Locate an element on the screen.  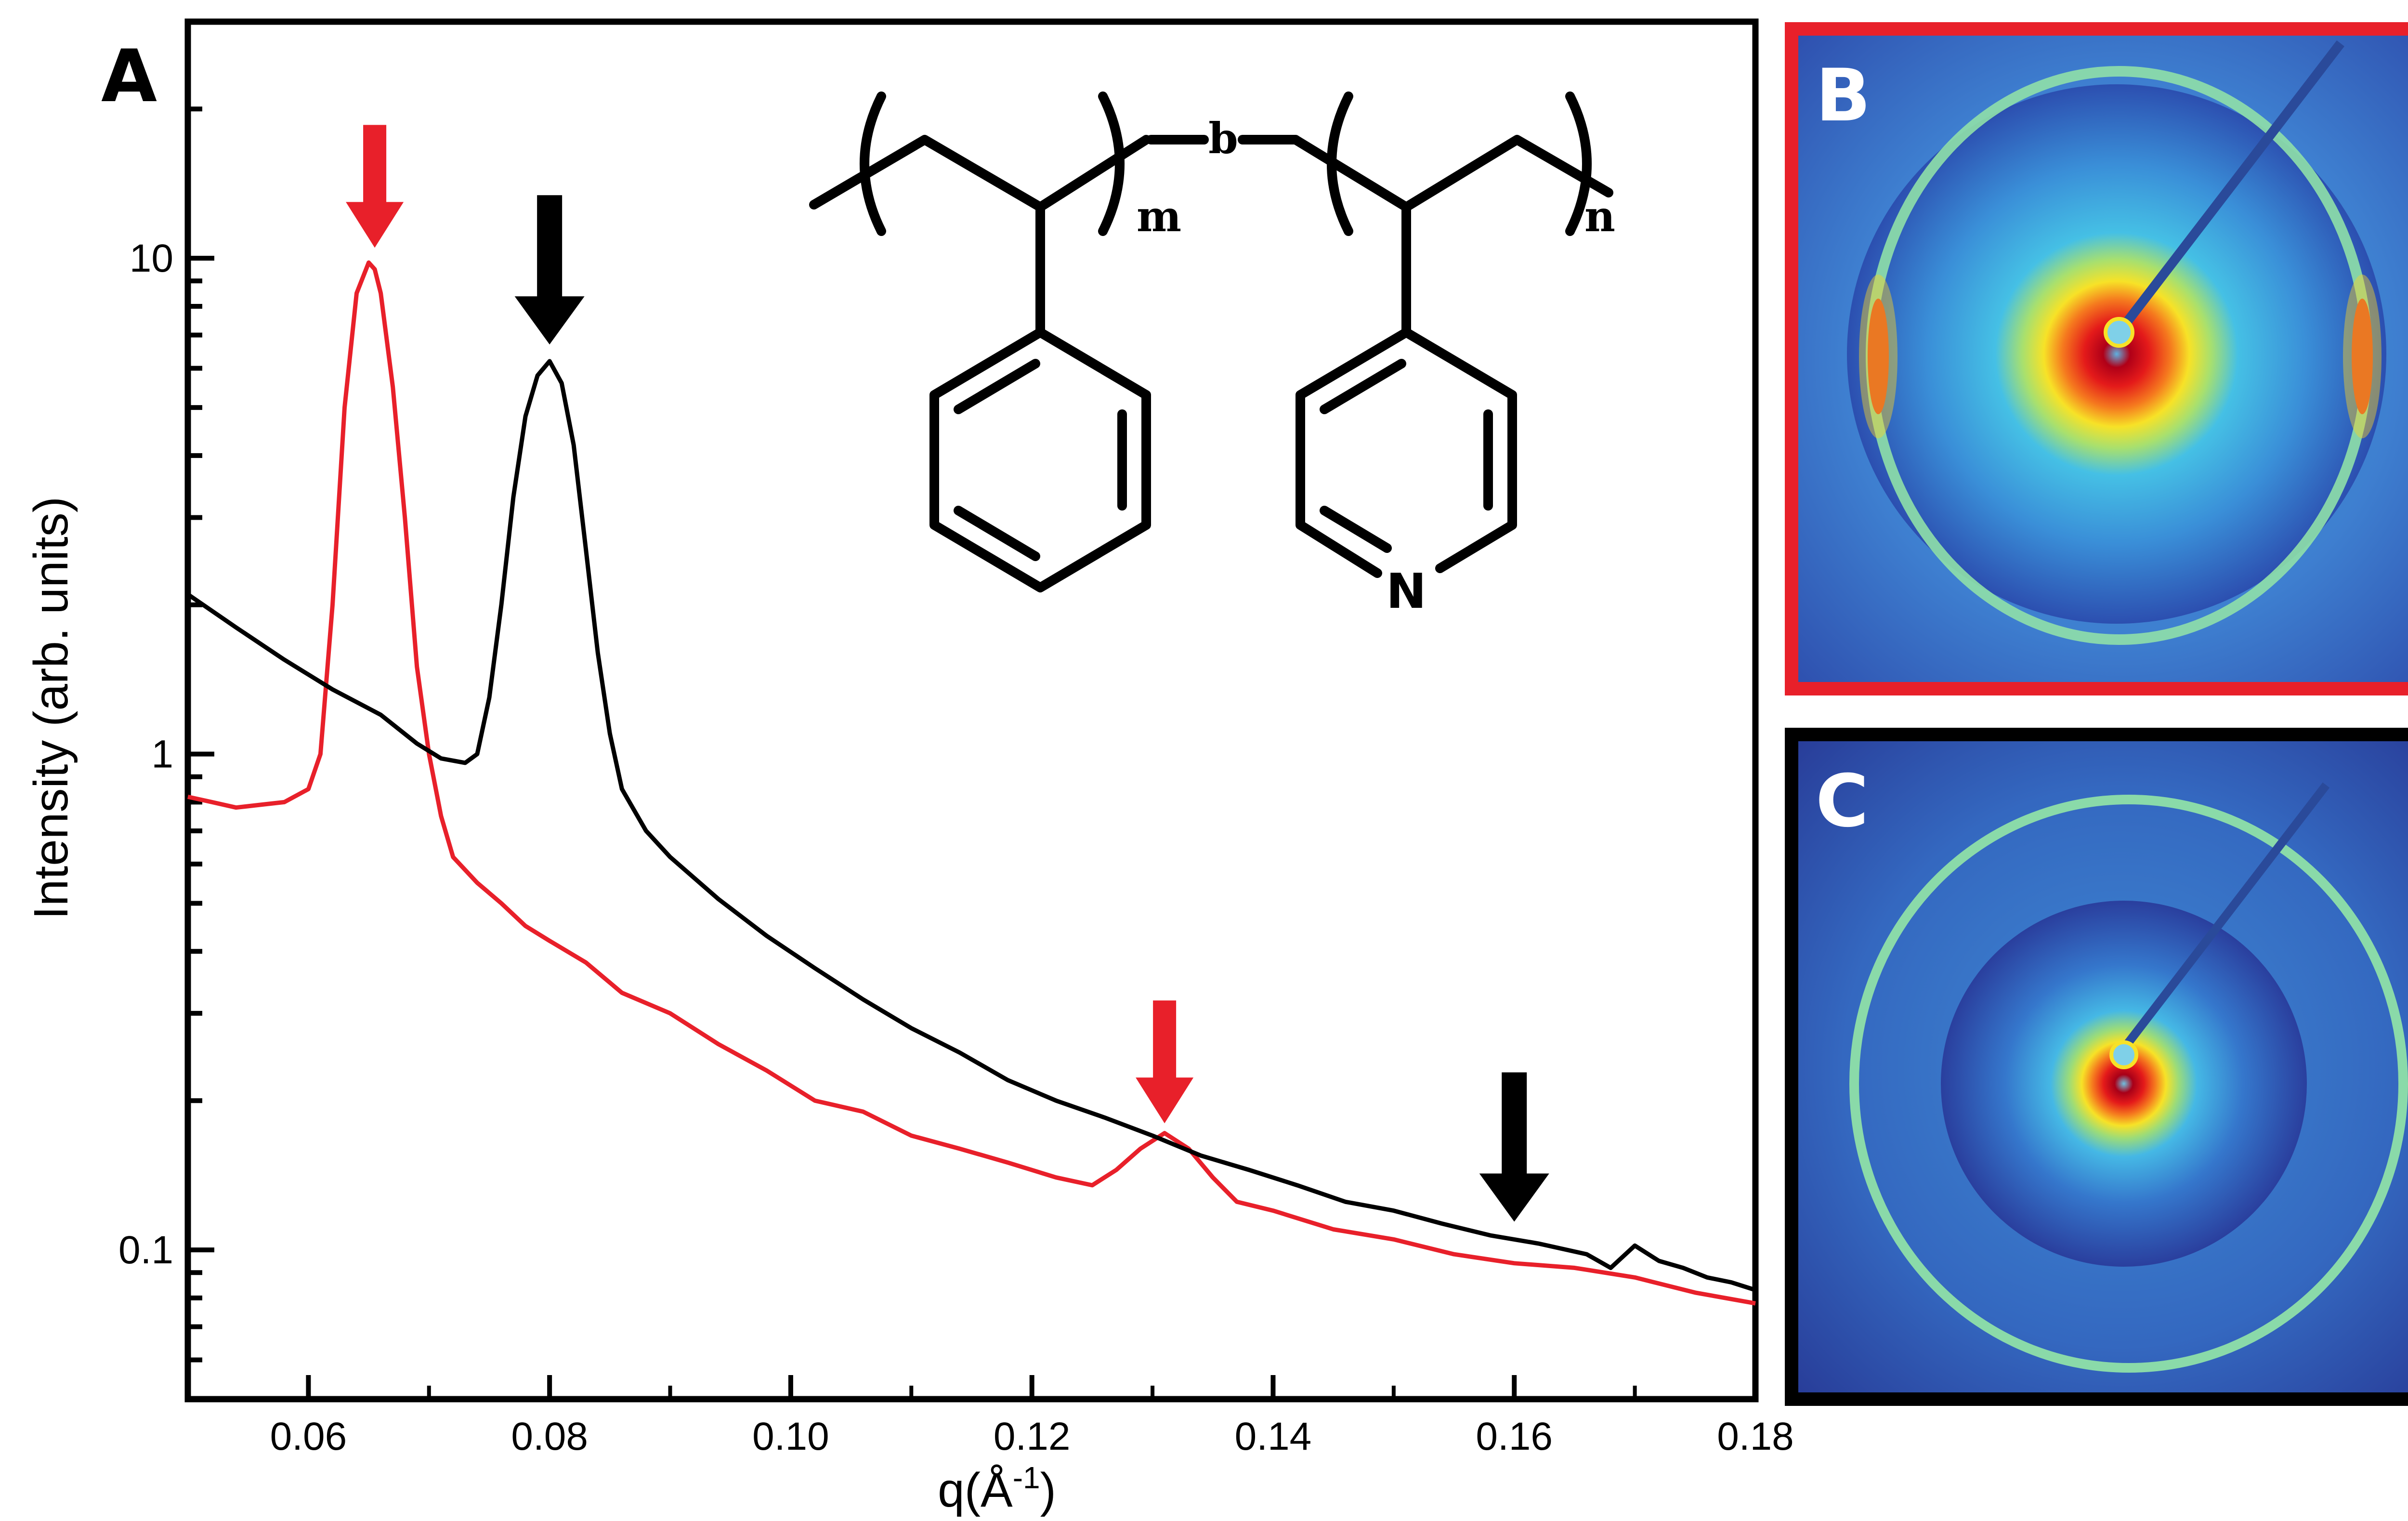
panel-c-ring is located at coordinates (2128, 1084).